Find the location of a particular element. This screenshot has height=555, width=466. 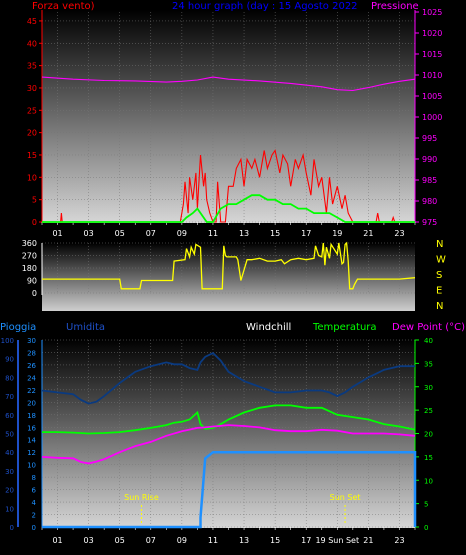

sun-marker-label: Sun Rise is located at coordinates (141, 497).